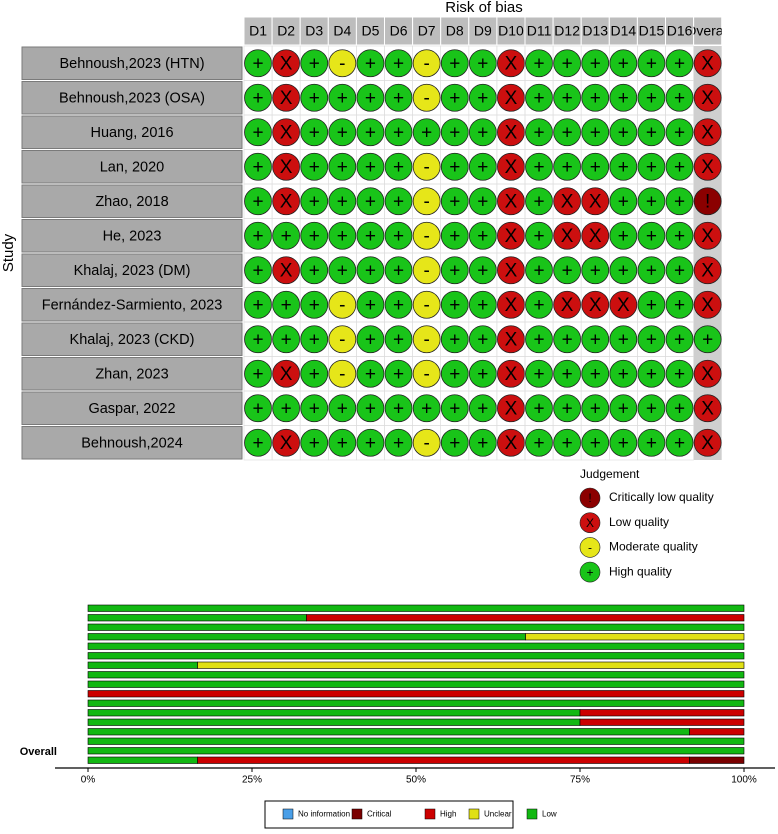  I want to click on column-header: D1, so click(258, 31).